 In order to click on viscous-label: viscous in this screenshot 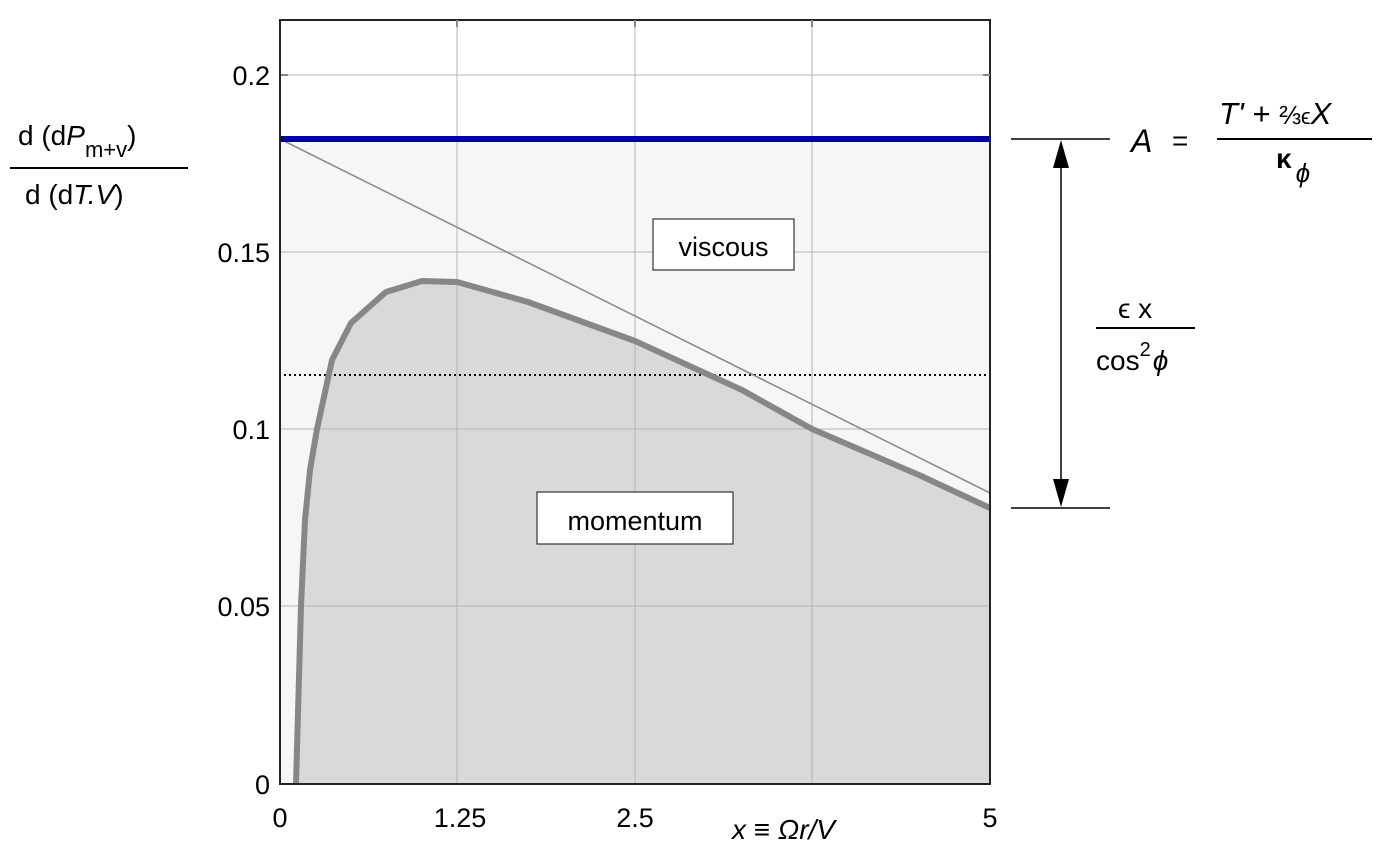, I will do `click(723, 247)`.